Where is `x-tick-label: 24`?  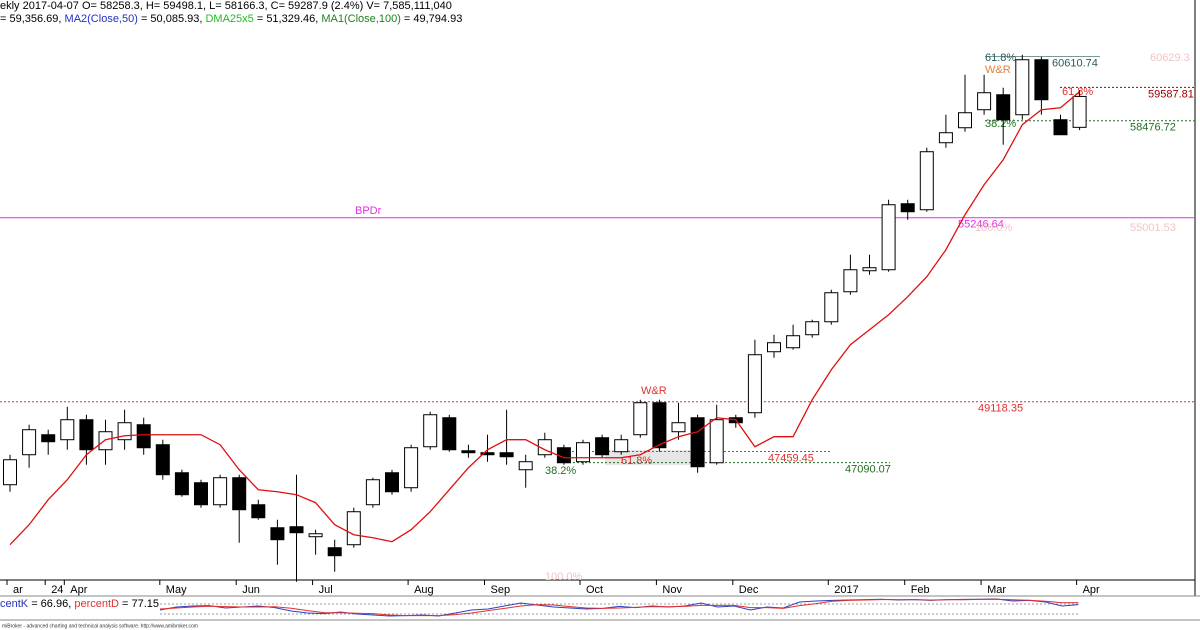 x-tick-label: 24 is located at coordinates (57, 590).